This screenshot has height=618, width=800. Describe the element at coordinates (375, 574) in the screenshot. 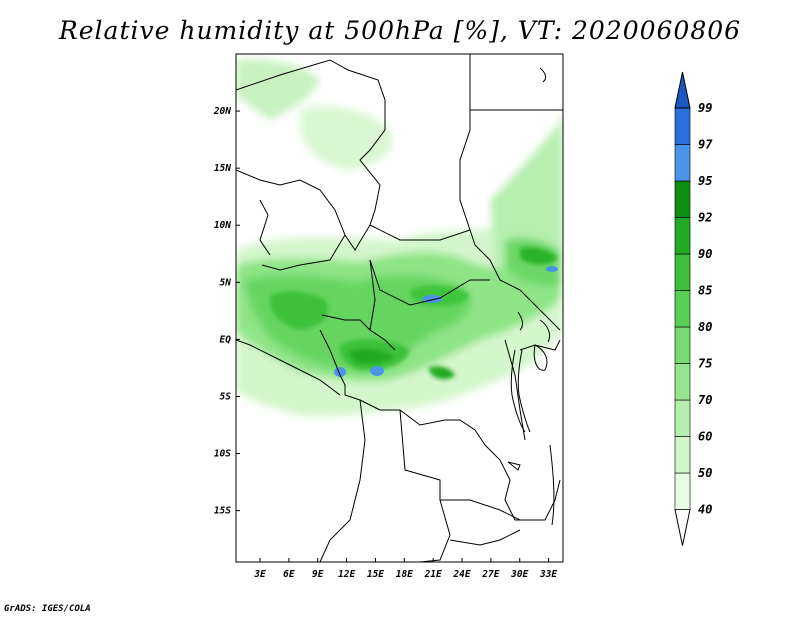

I see `lon-tick-label: 15E` at that location.